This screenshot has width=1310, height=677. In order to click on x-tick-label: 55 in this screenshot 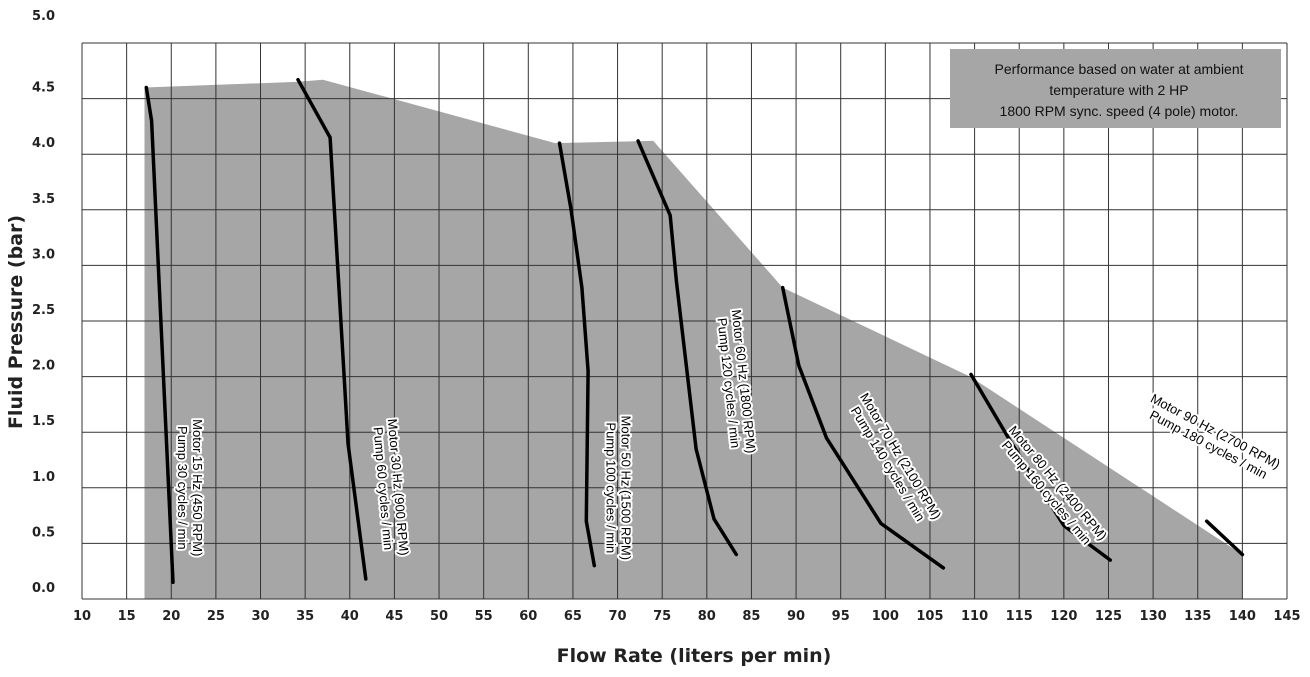, I will do `click(484, 616)`.